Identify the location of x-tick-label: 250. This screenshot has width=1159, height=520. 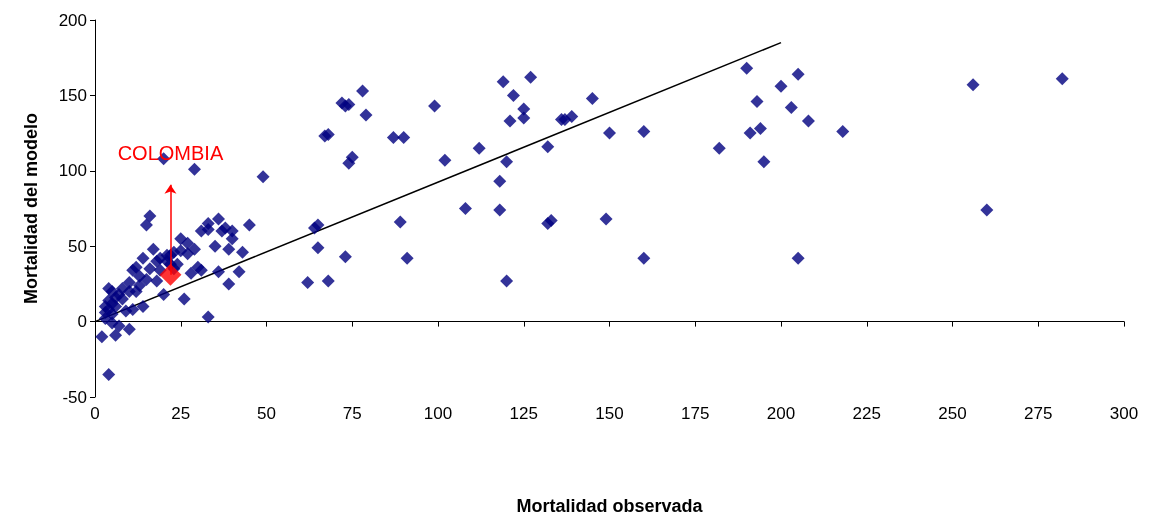
(952, 413).